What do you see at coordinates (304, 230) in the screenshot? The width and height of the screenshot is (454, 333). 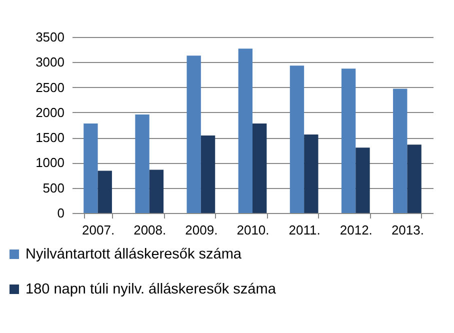 I see `x-tick-label: 2011.` at bounding box center [304, 230].